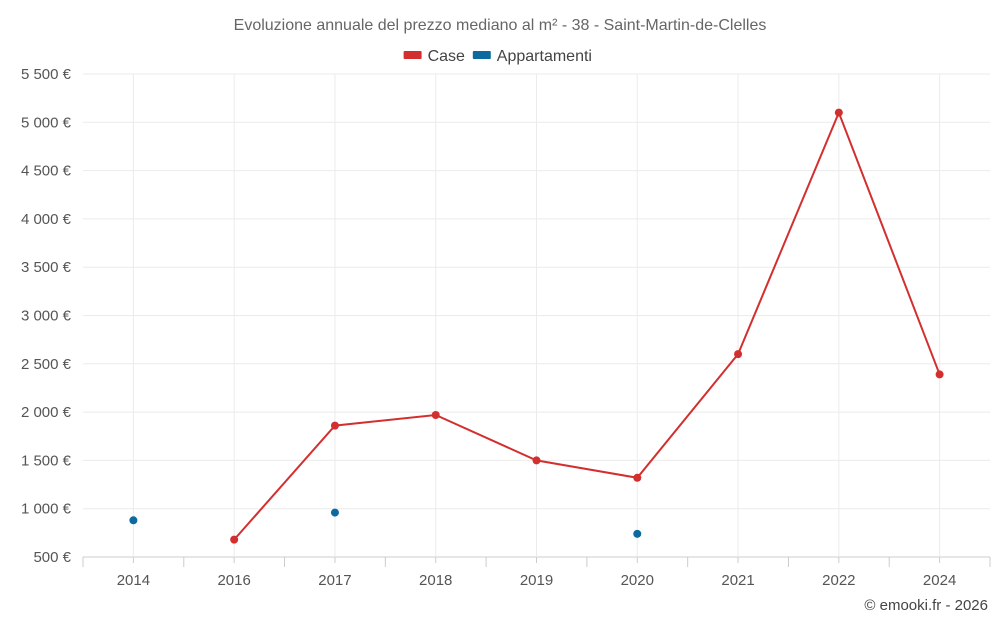  What do you see at coordinates (46, 74) in the screenshot?
I see `y-tick-label: 5 500 €` at bounding box center [46, 74].